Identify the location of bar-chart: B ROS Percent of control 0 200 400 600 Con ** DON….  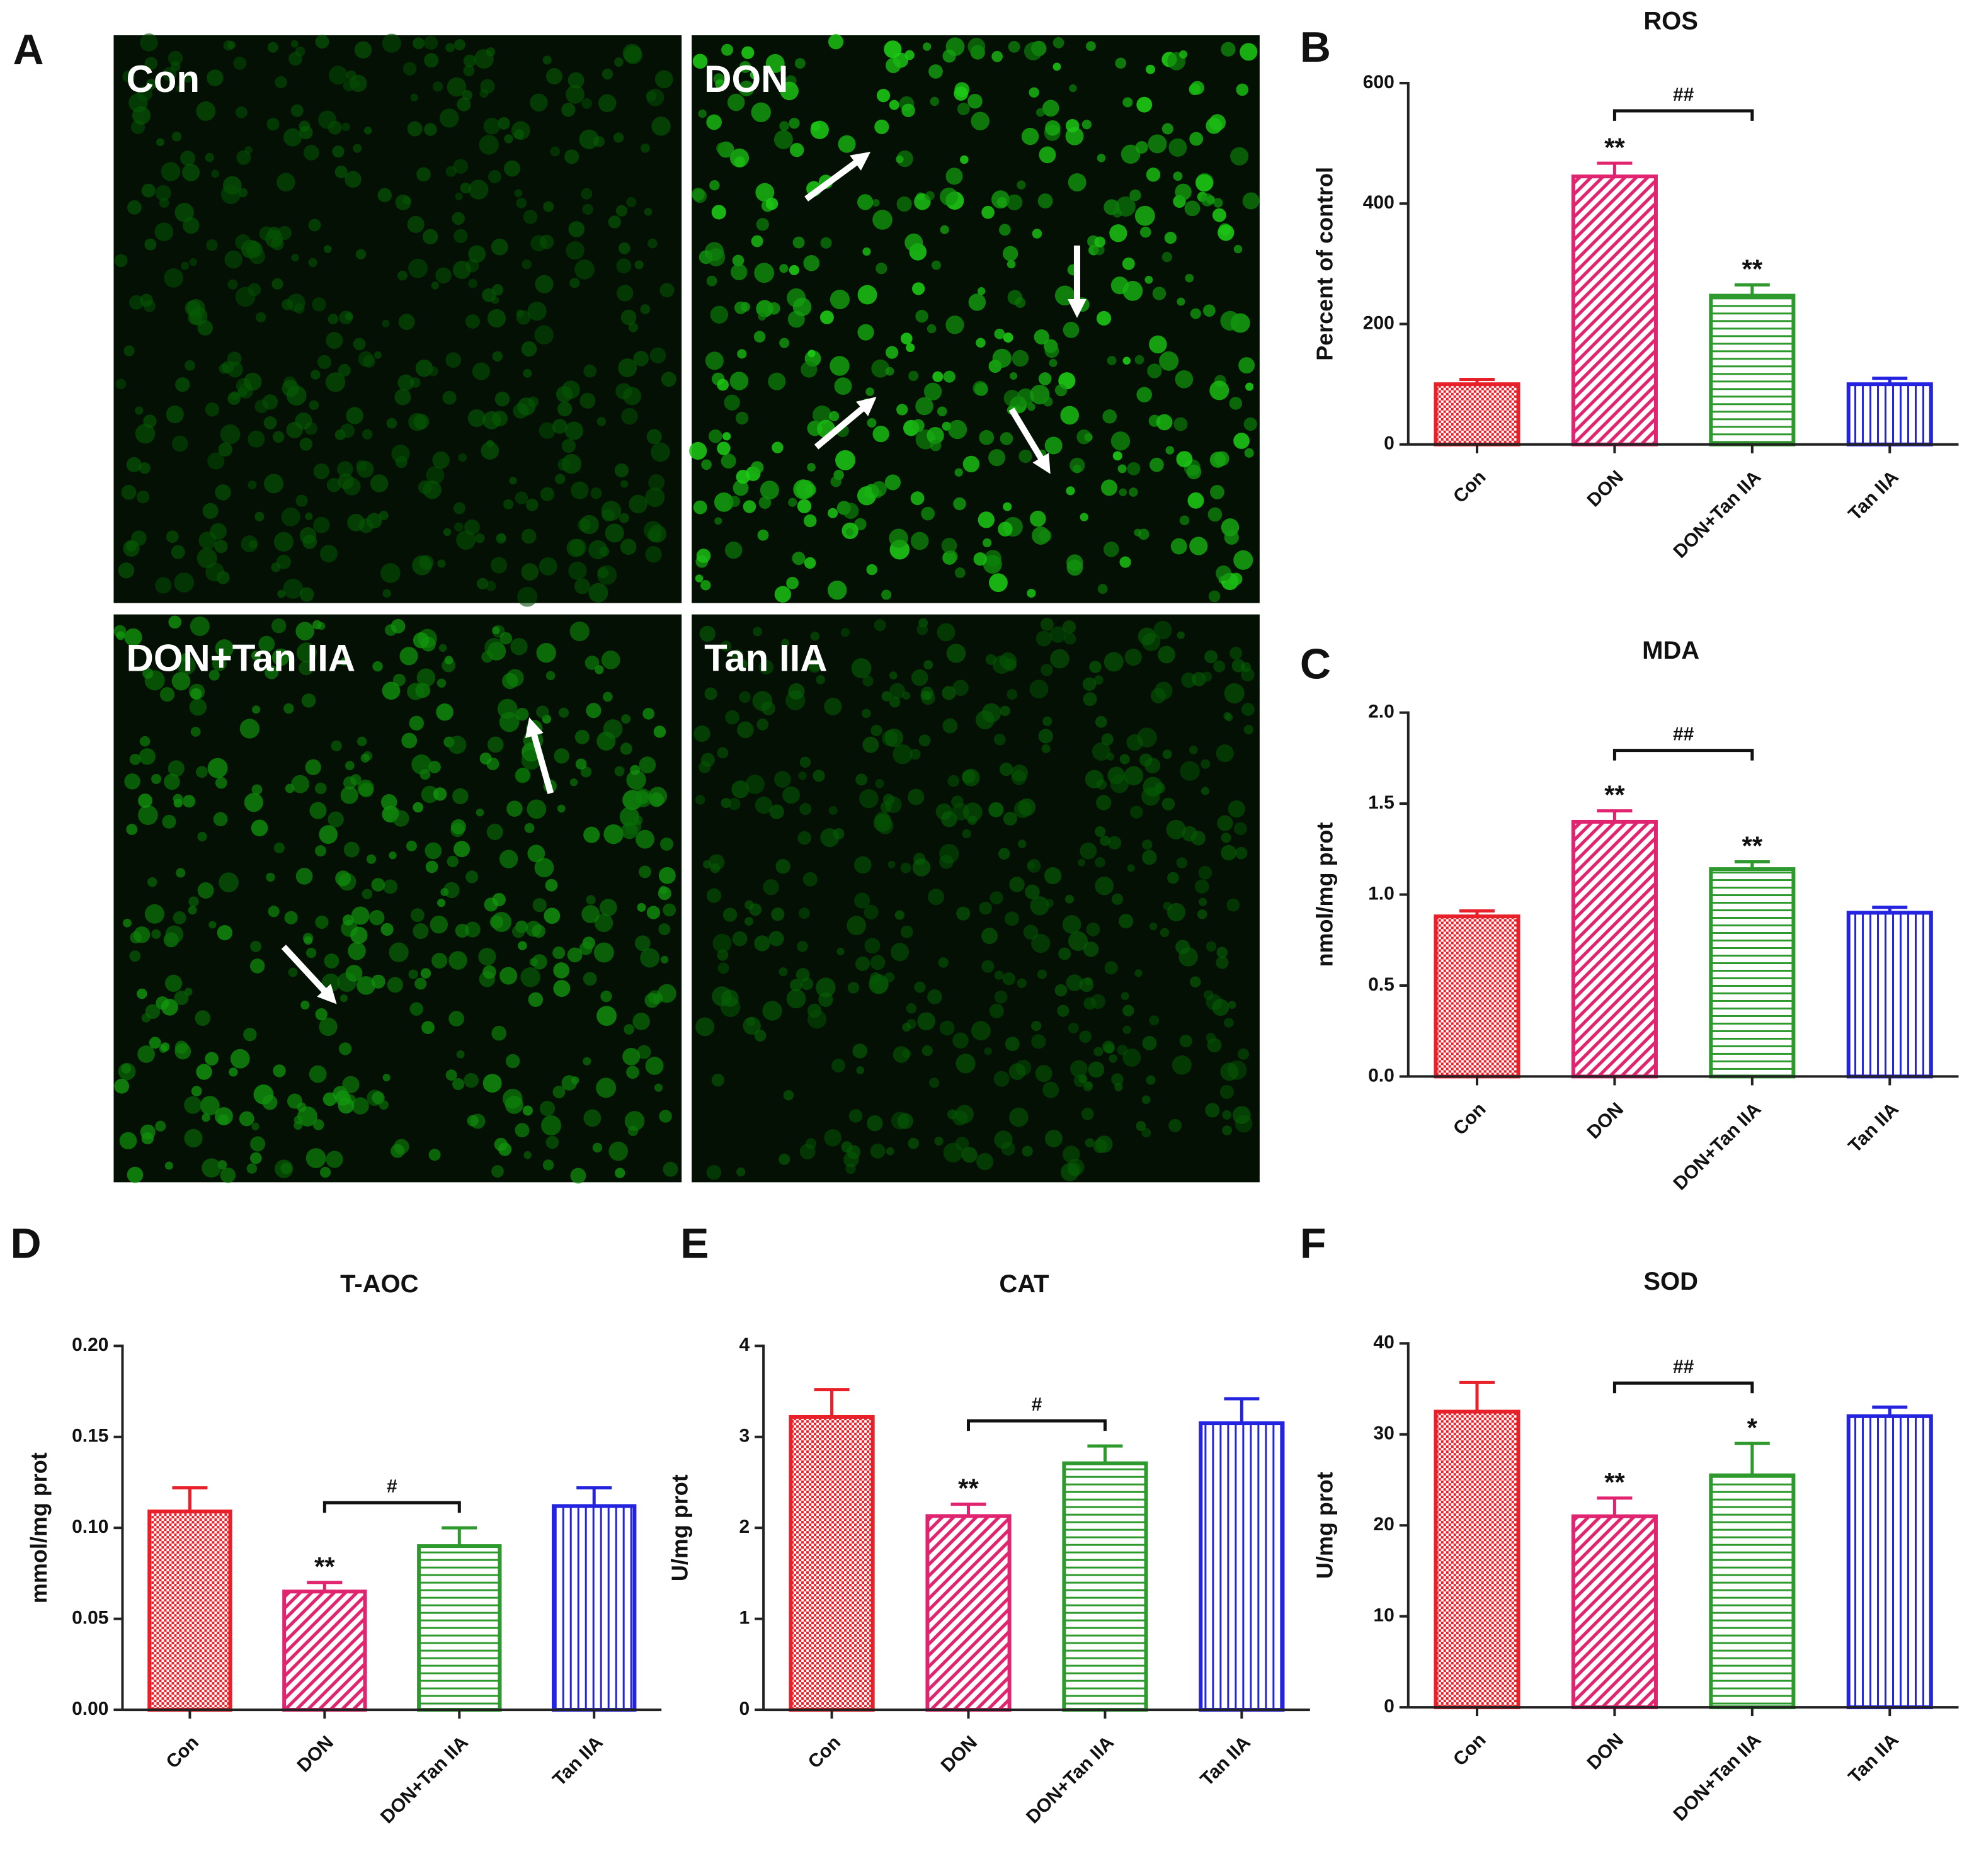
(1629, 285).